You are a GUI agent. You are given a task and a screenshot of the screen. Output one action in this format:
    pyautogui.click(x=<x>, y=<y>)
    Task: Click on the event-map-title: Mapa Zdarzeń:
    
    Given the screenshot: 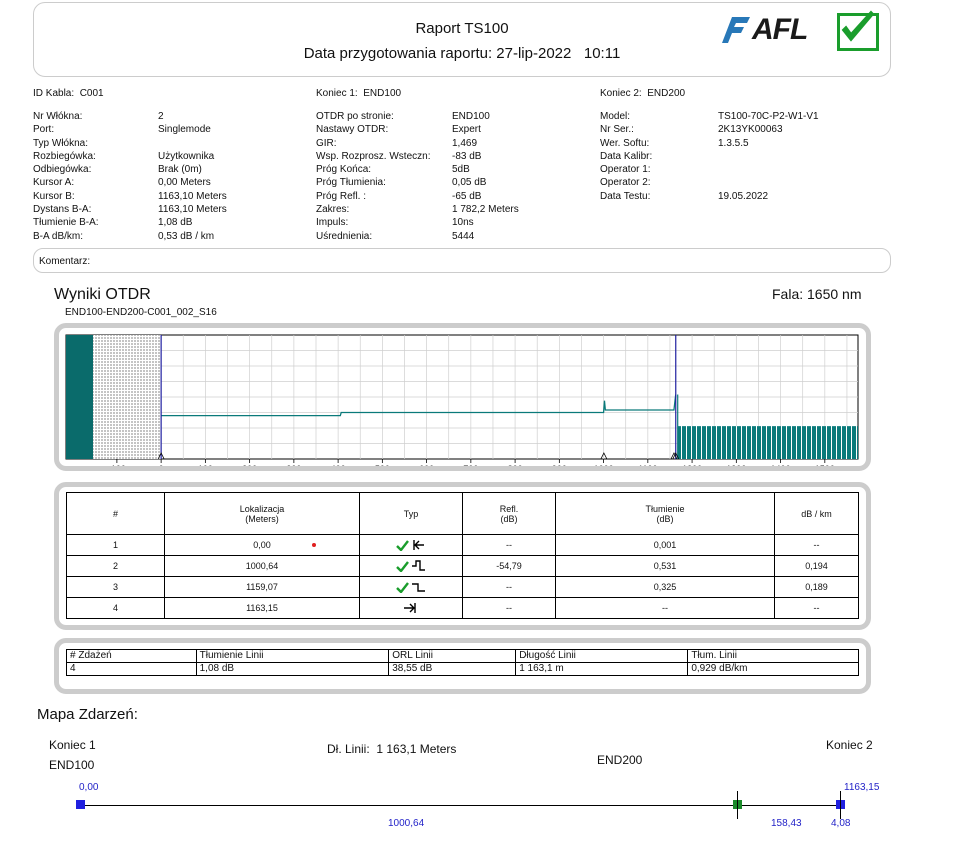 What is the action you would take?
    pyautogui.click(x=87, y=714)
    